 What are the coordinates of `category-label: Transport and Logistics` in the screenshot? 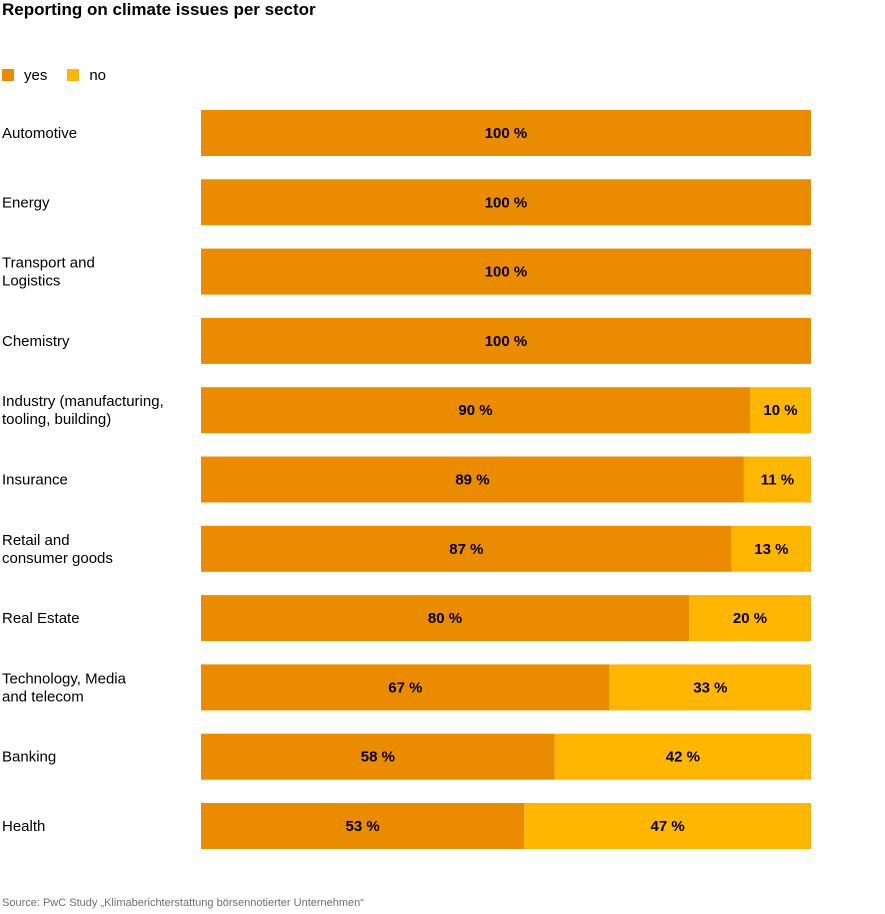 It's located at (48, 272).